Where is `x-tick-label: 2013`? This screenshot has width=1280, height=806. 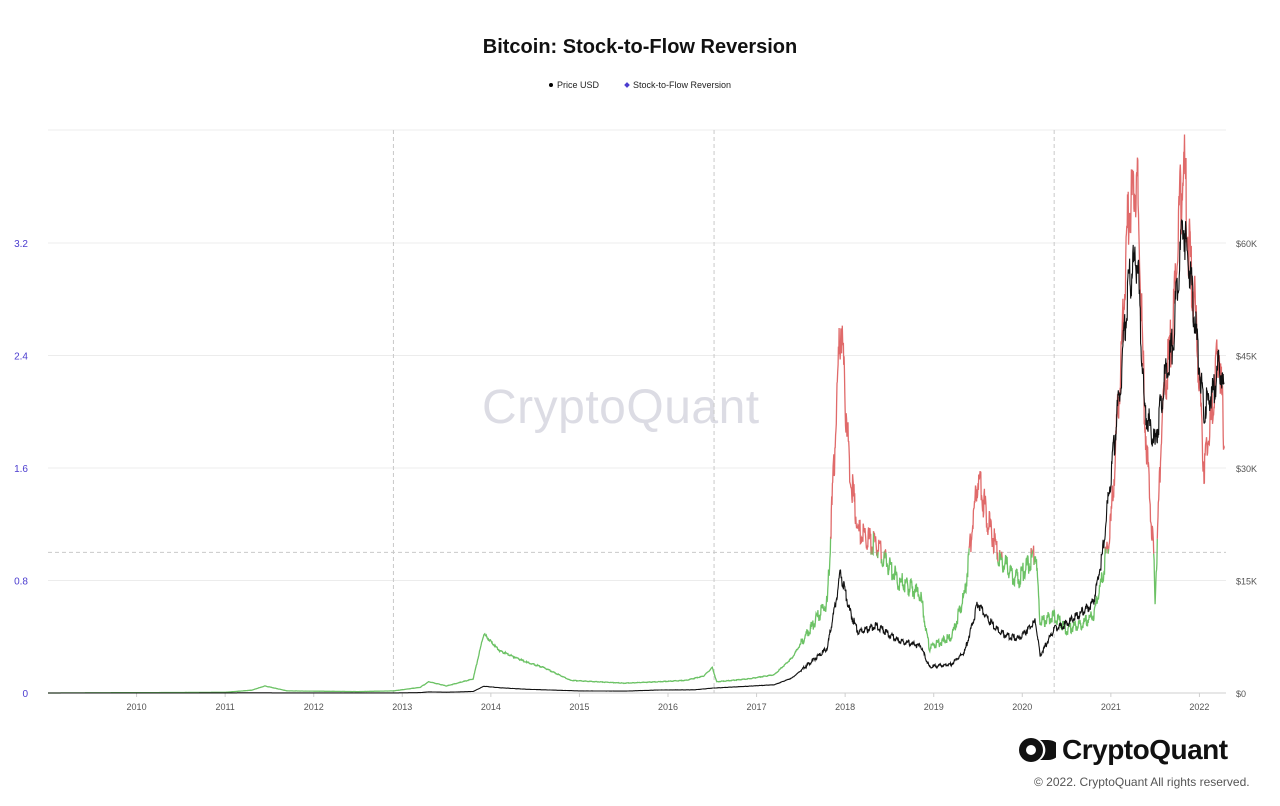 x-tick-label: 2013 is located at coordinates (402, 707).